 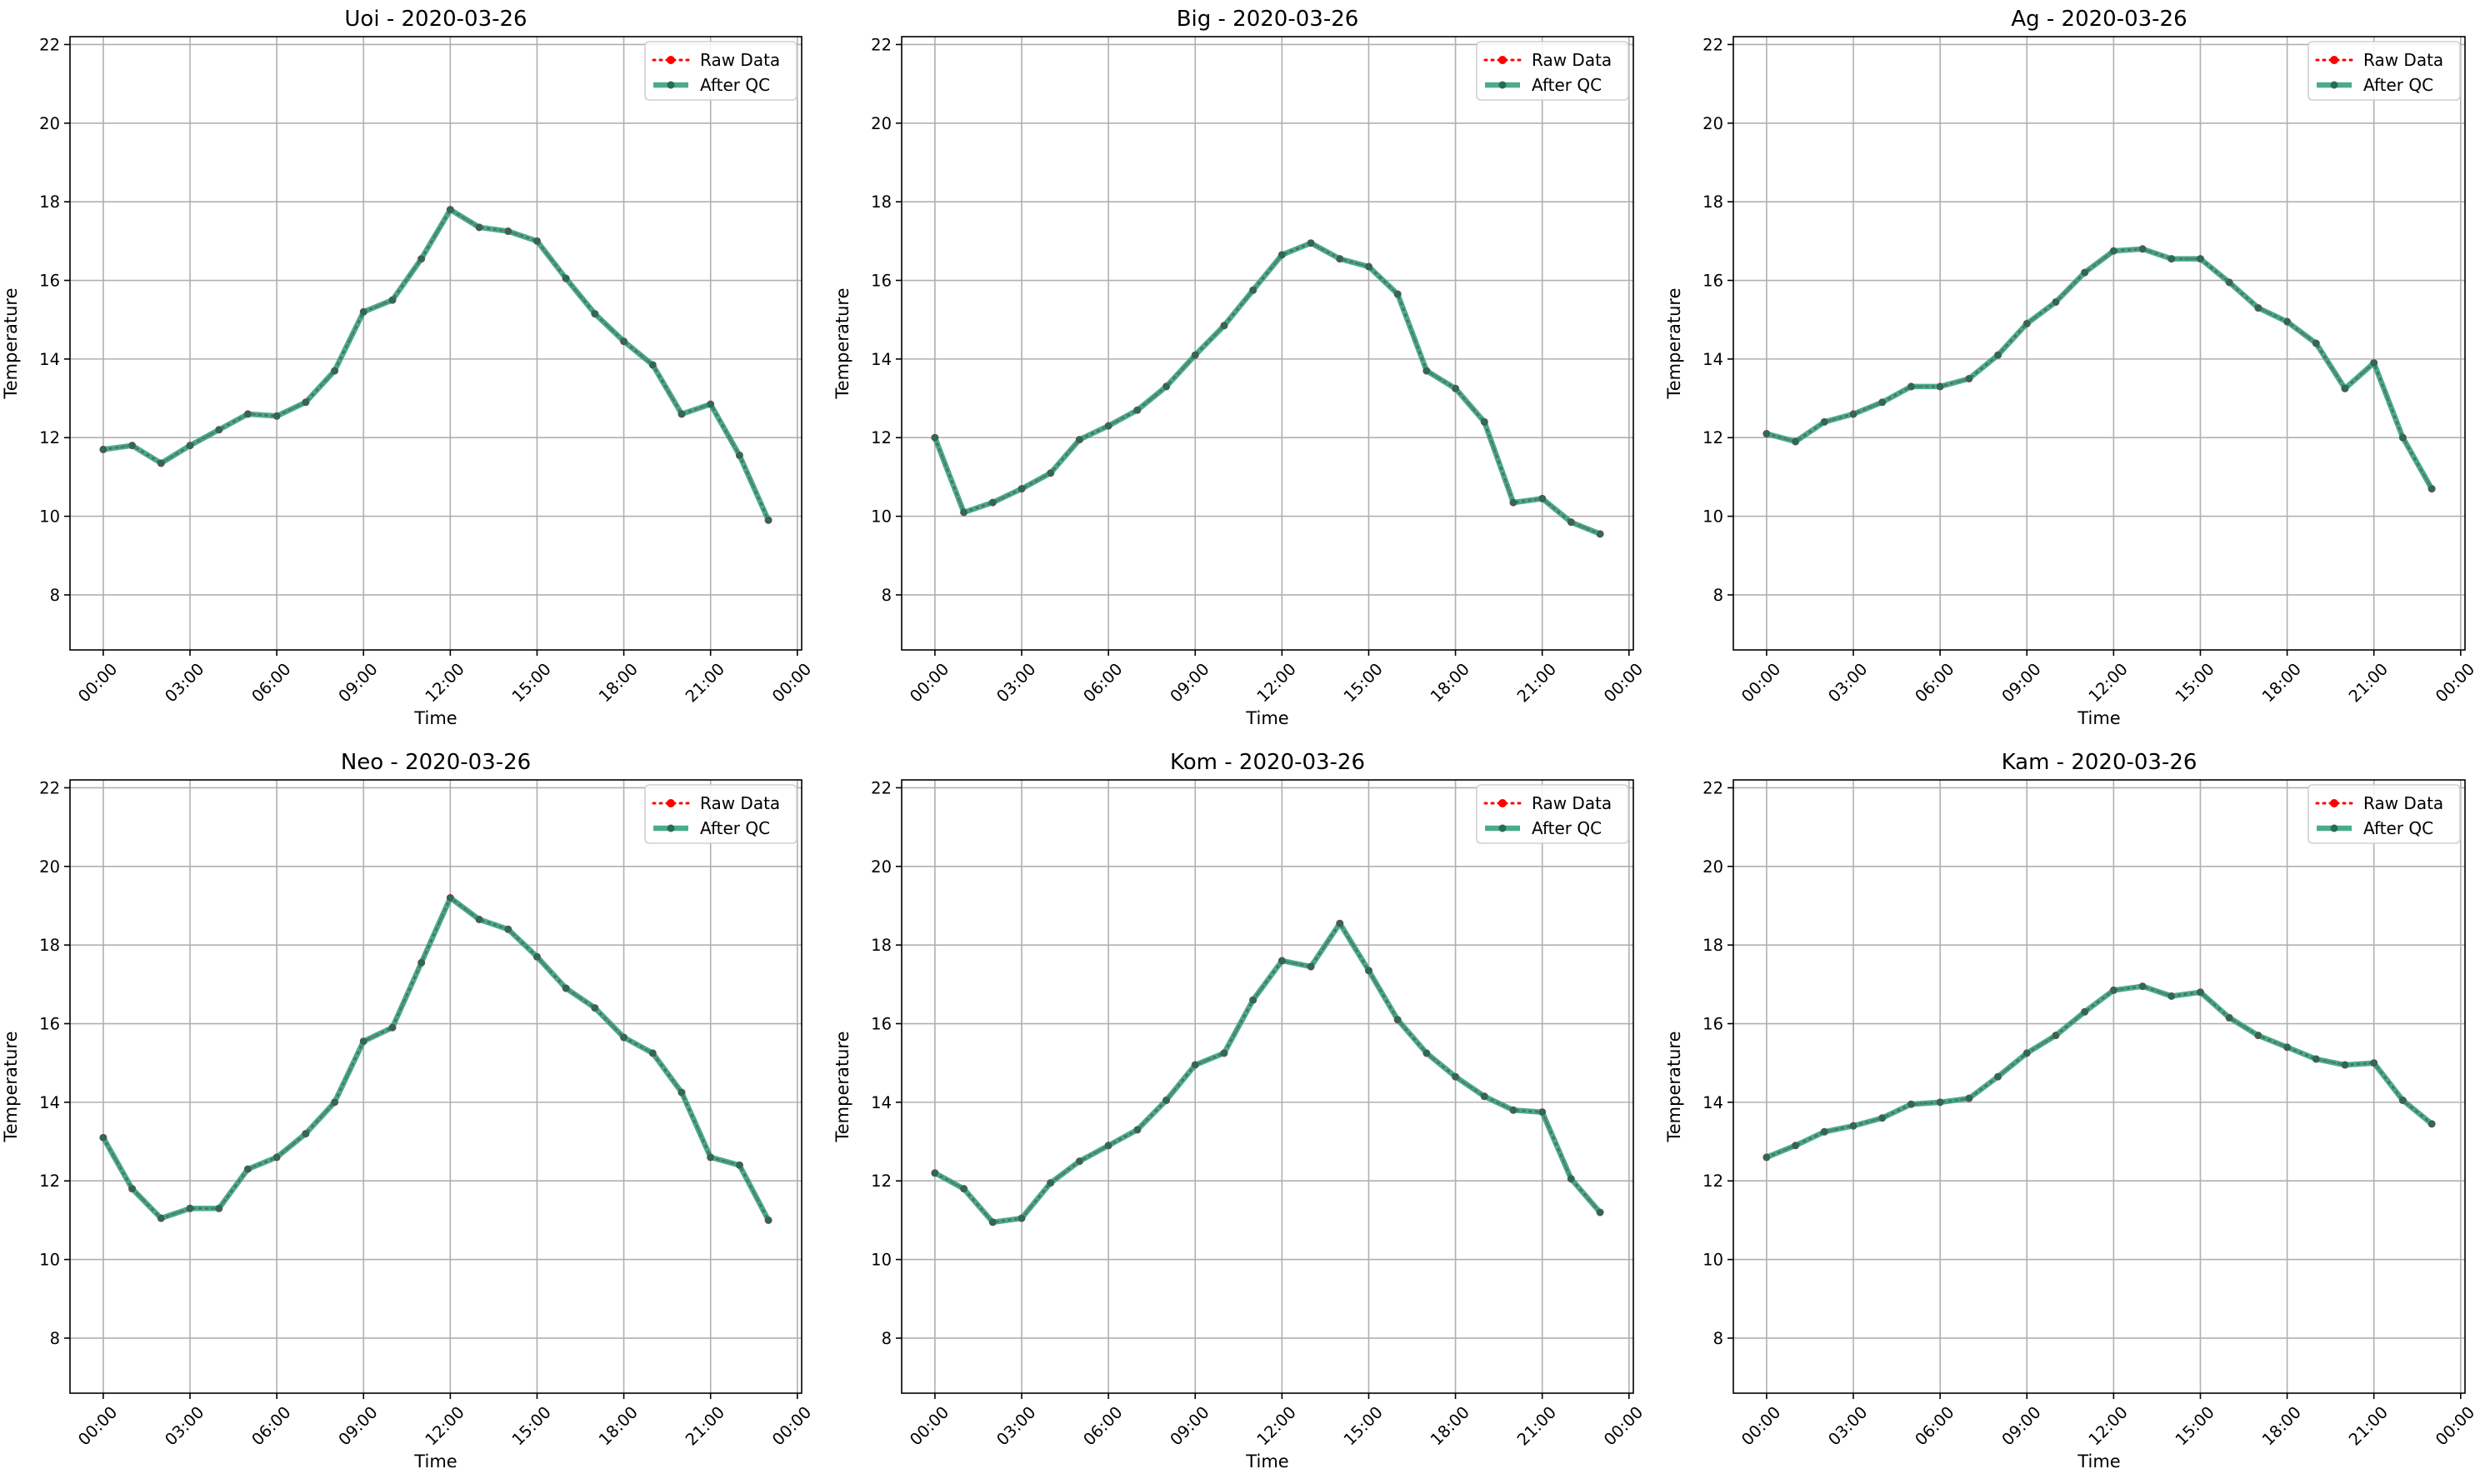 I want to click on legend: Raw Data After QC, so click(x=2384, y=71).